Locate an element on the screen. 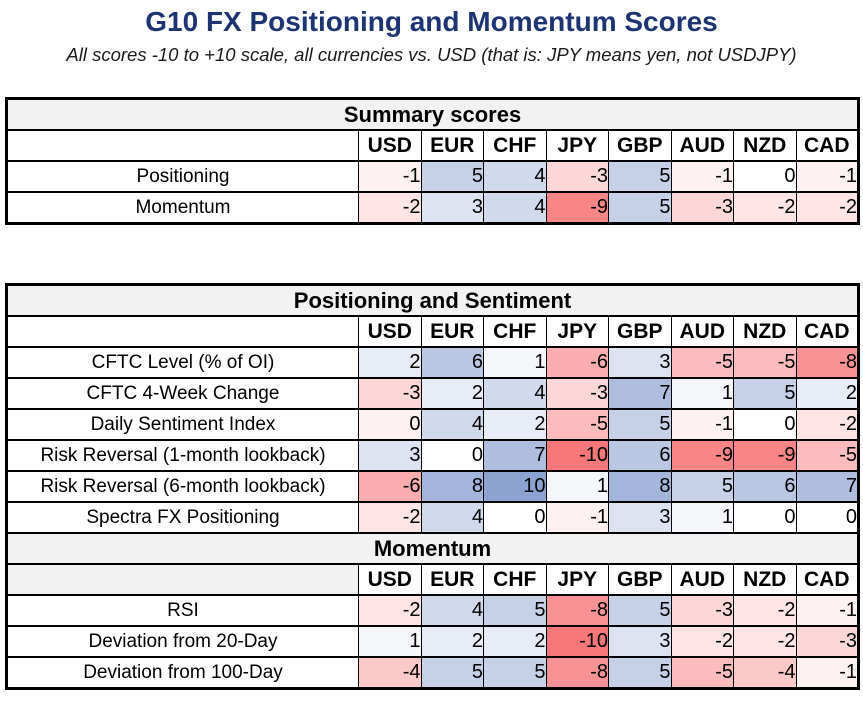 The image size is (863, 712). section-title: Momentum is located at coordinates (432, 548).